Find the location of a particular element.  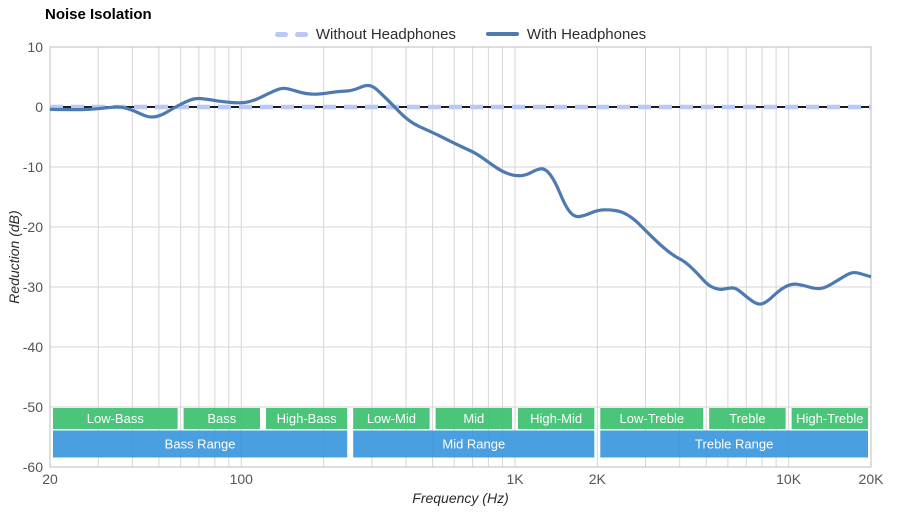

y-tick-label: 10 is located at coordinates (35, 47).